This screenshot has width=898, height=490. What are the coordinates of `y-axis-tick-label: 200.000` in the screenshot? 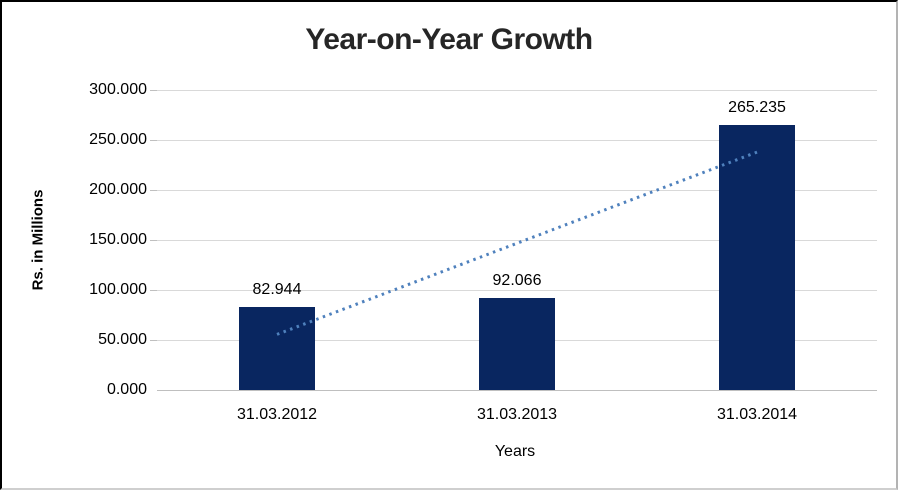 It's located at (118, 189).